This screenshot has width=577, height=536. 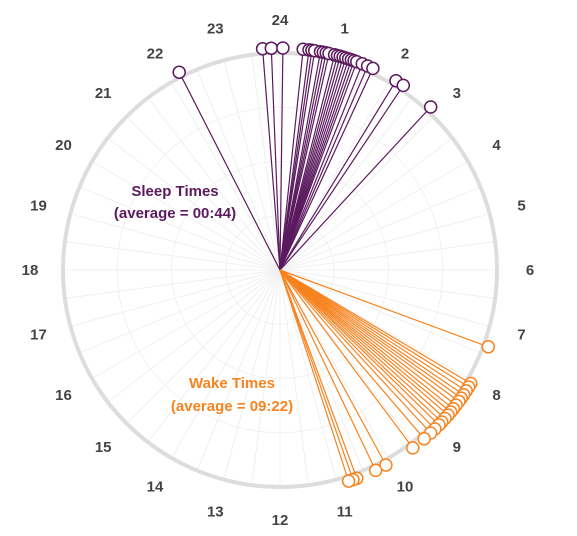 What do you see at coordinates (232, 383) in the screenshot?
I see `wake-times-label: Wake Times` at bounding box center [232, 383].